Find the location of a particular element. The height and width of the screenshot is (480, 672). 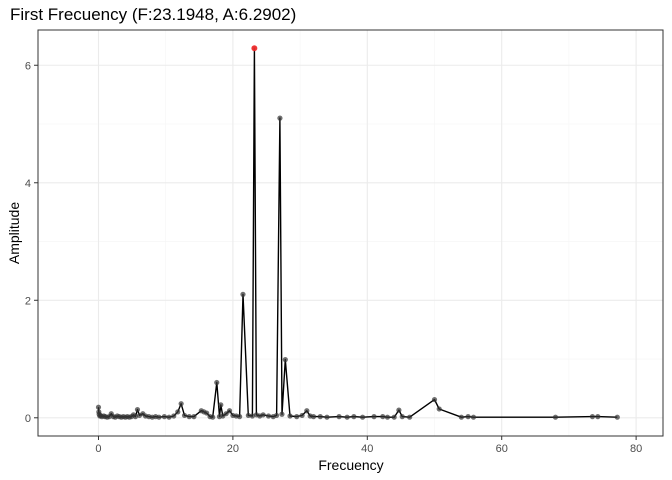

y-tick-label: 6 is located at coordinates (28, 66).